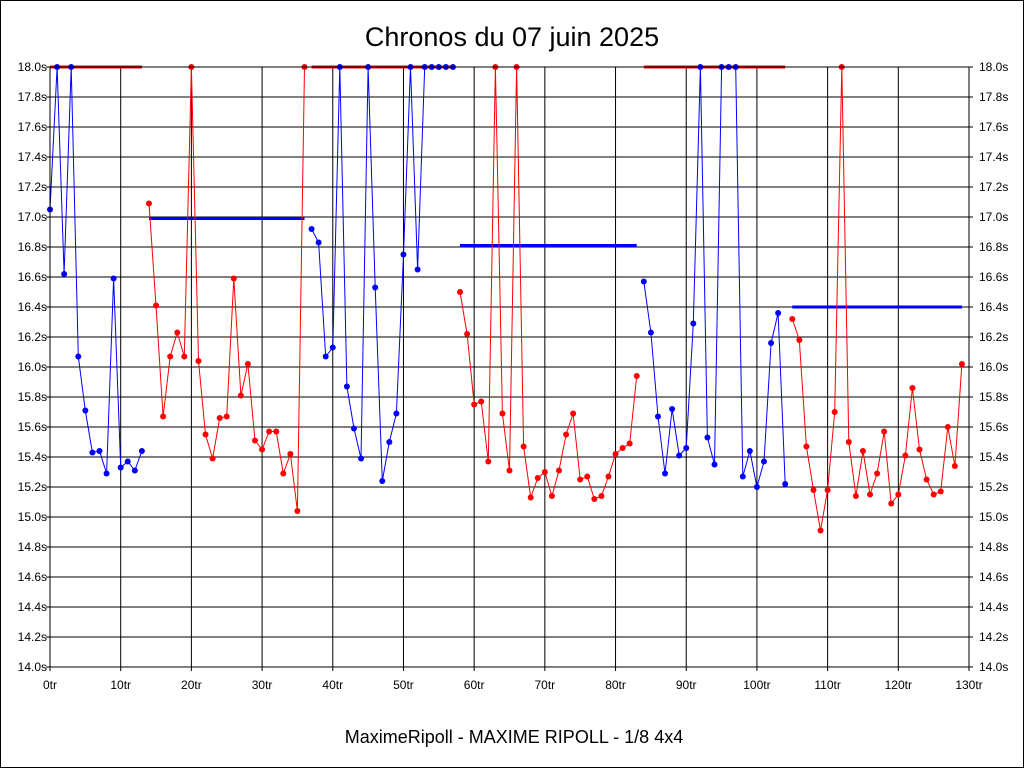  Describe the element at coordinates (545, 685) in the screenshot. I see `x-tick-label: 70tr` at that location.